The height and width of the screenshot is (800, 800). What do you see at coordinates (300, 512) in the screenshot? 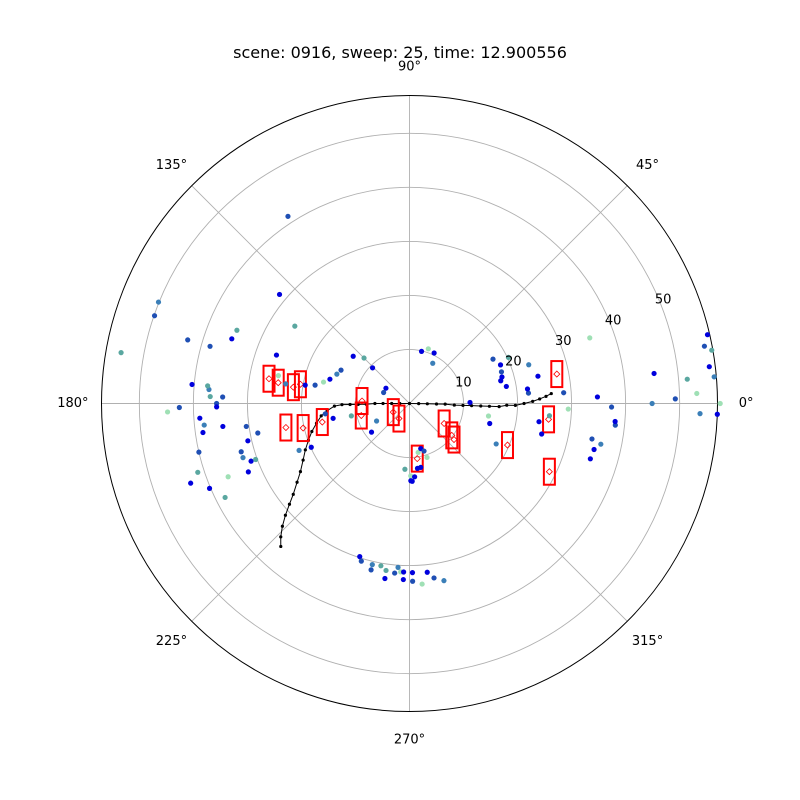
I see `theta-gridline` at bounding box center [300, 512].